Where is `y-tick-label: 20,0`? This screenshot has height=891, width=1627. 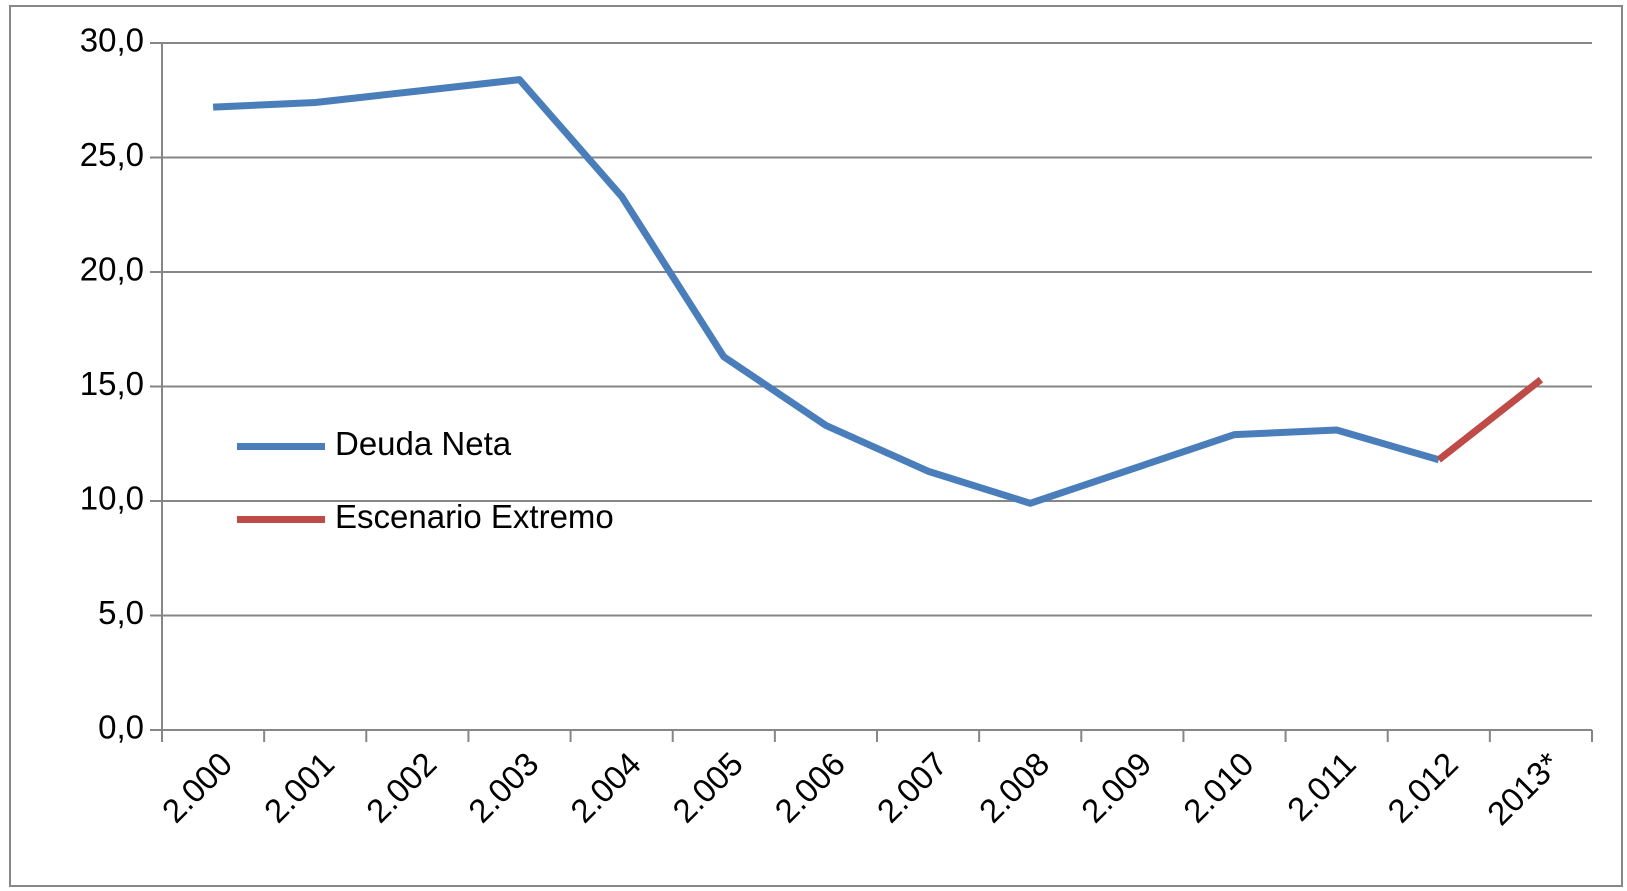
y-tick-label: 20,0 is located at coordinates (112, 269).